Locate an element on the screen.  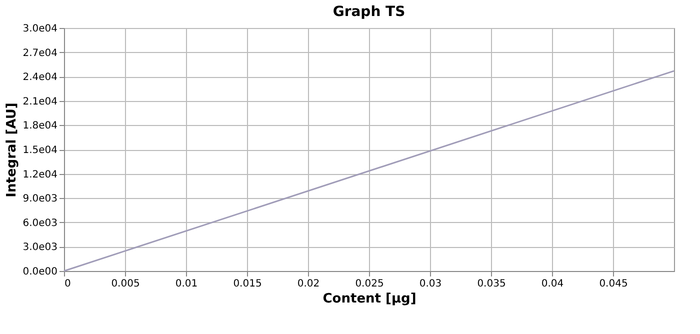
x-axis-title: Content [µg] is located at coordinates (369, 299).